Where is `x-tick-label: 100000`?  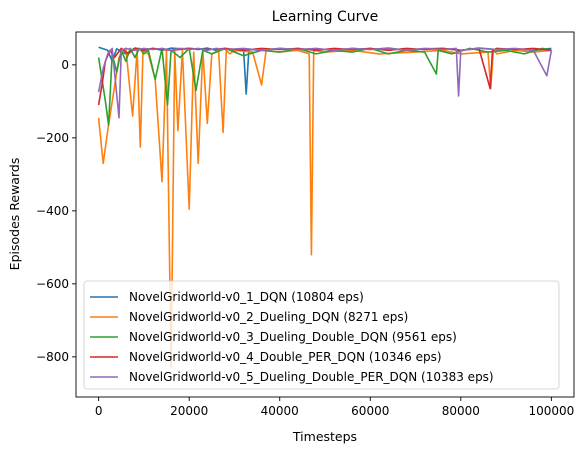
x-tick-label: 100000 is located at coordinates (551, 411).